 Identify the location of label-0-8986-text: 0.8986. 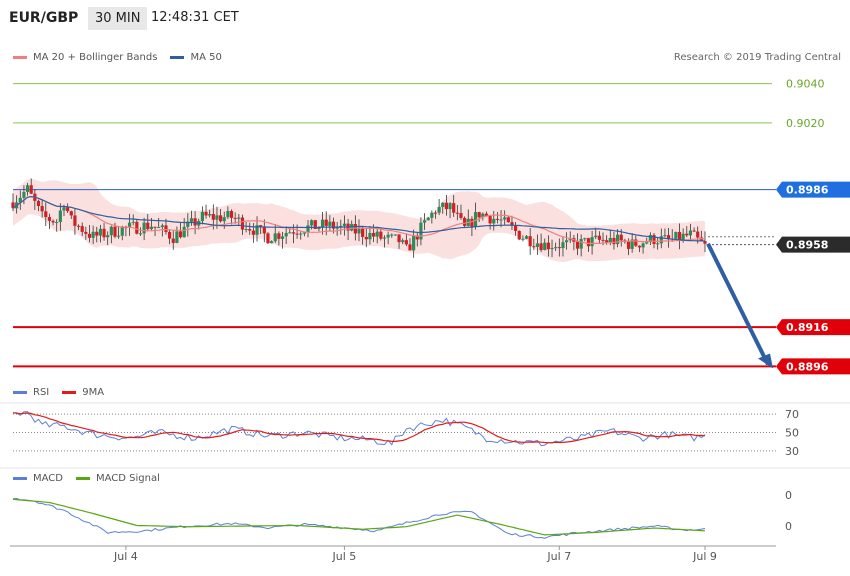
(807, 190).